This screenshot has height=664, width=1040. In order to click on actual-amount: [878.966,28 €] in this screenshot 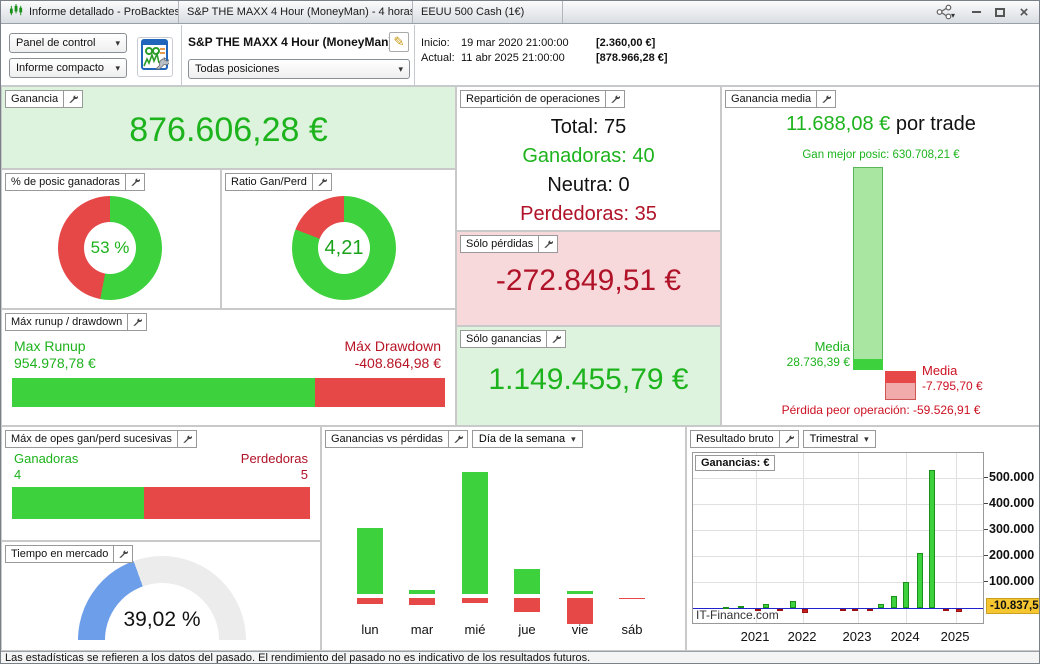, I will do `click(632, 58)`.